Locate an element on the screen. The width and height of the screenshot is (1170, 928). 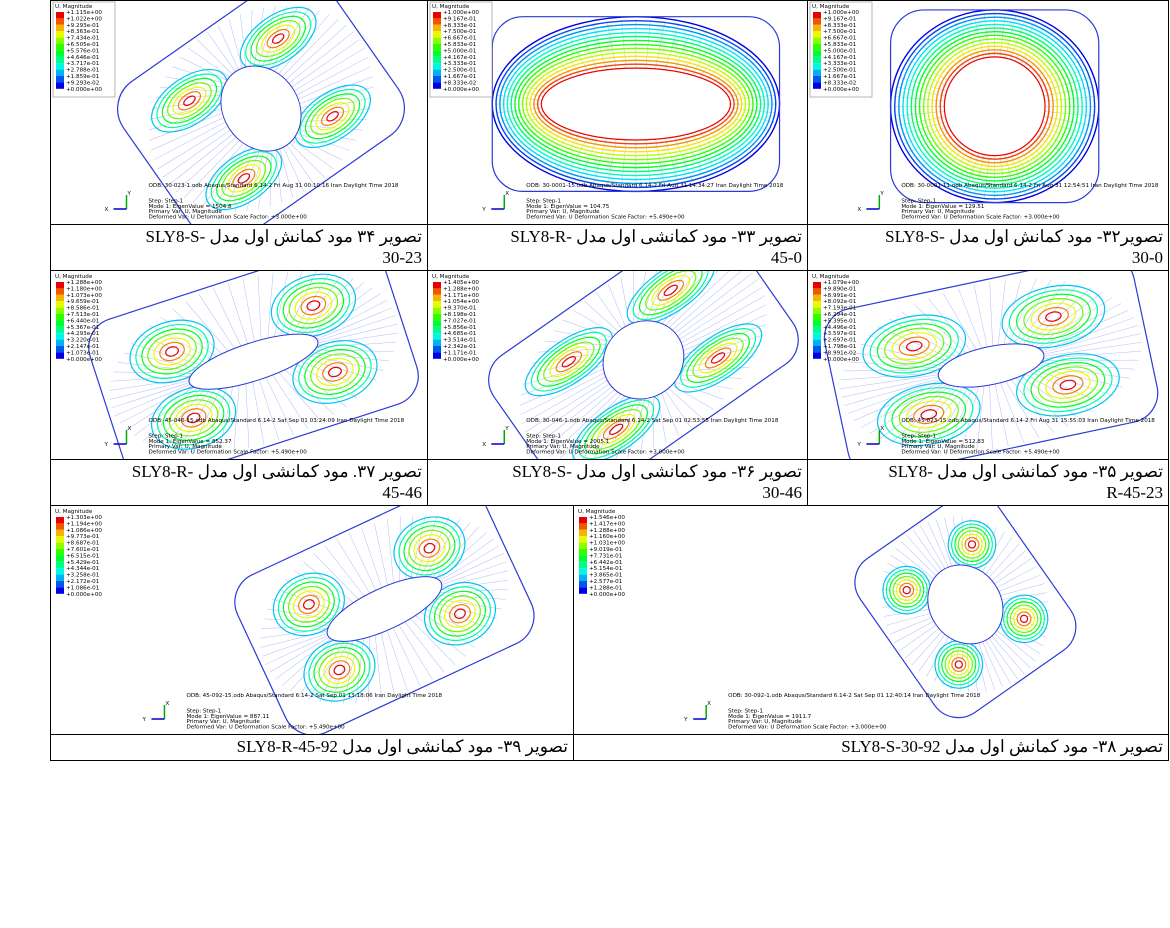
legend-value: +9.773e-01 is located at coordinates (83, 537).